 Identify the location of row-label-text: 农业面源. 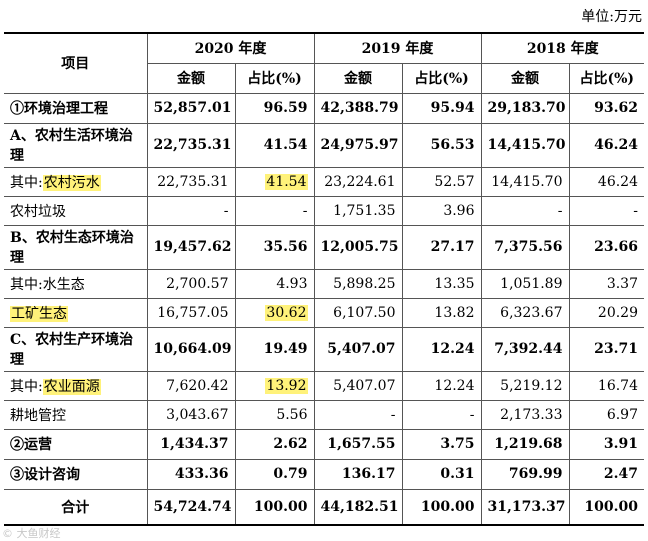
(71, 386).